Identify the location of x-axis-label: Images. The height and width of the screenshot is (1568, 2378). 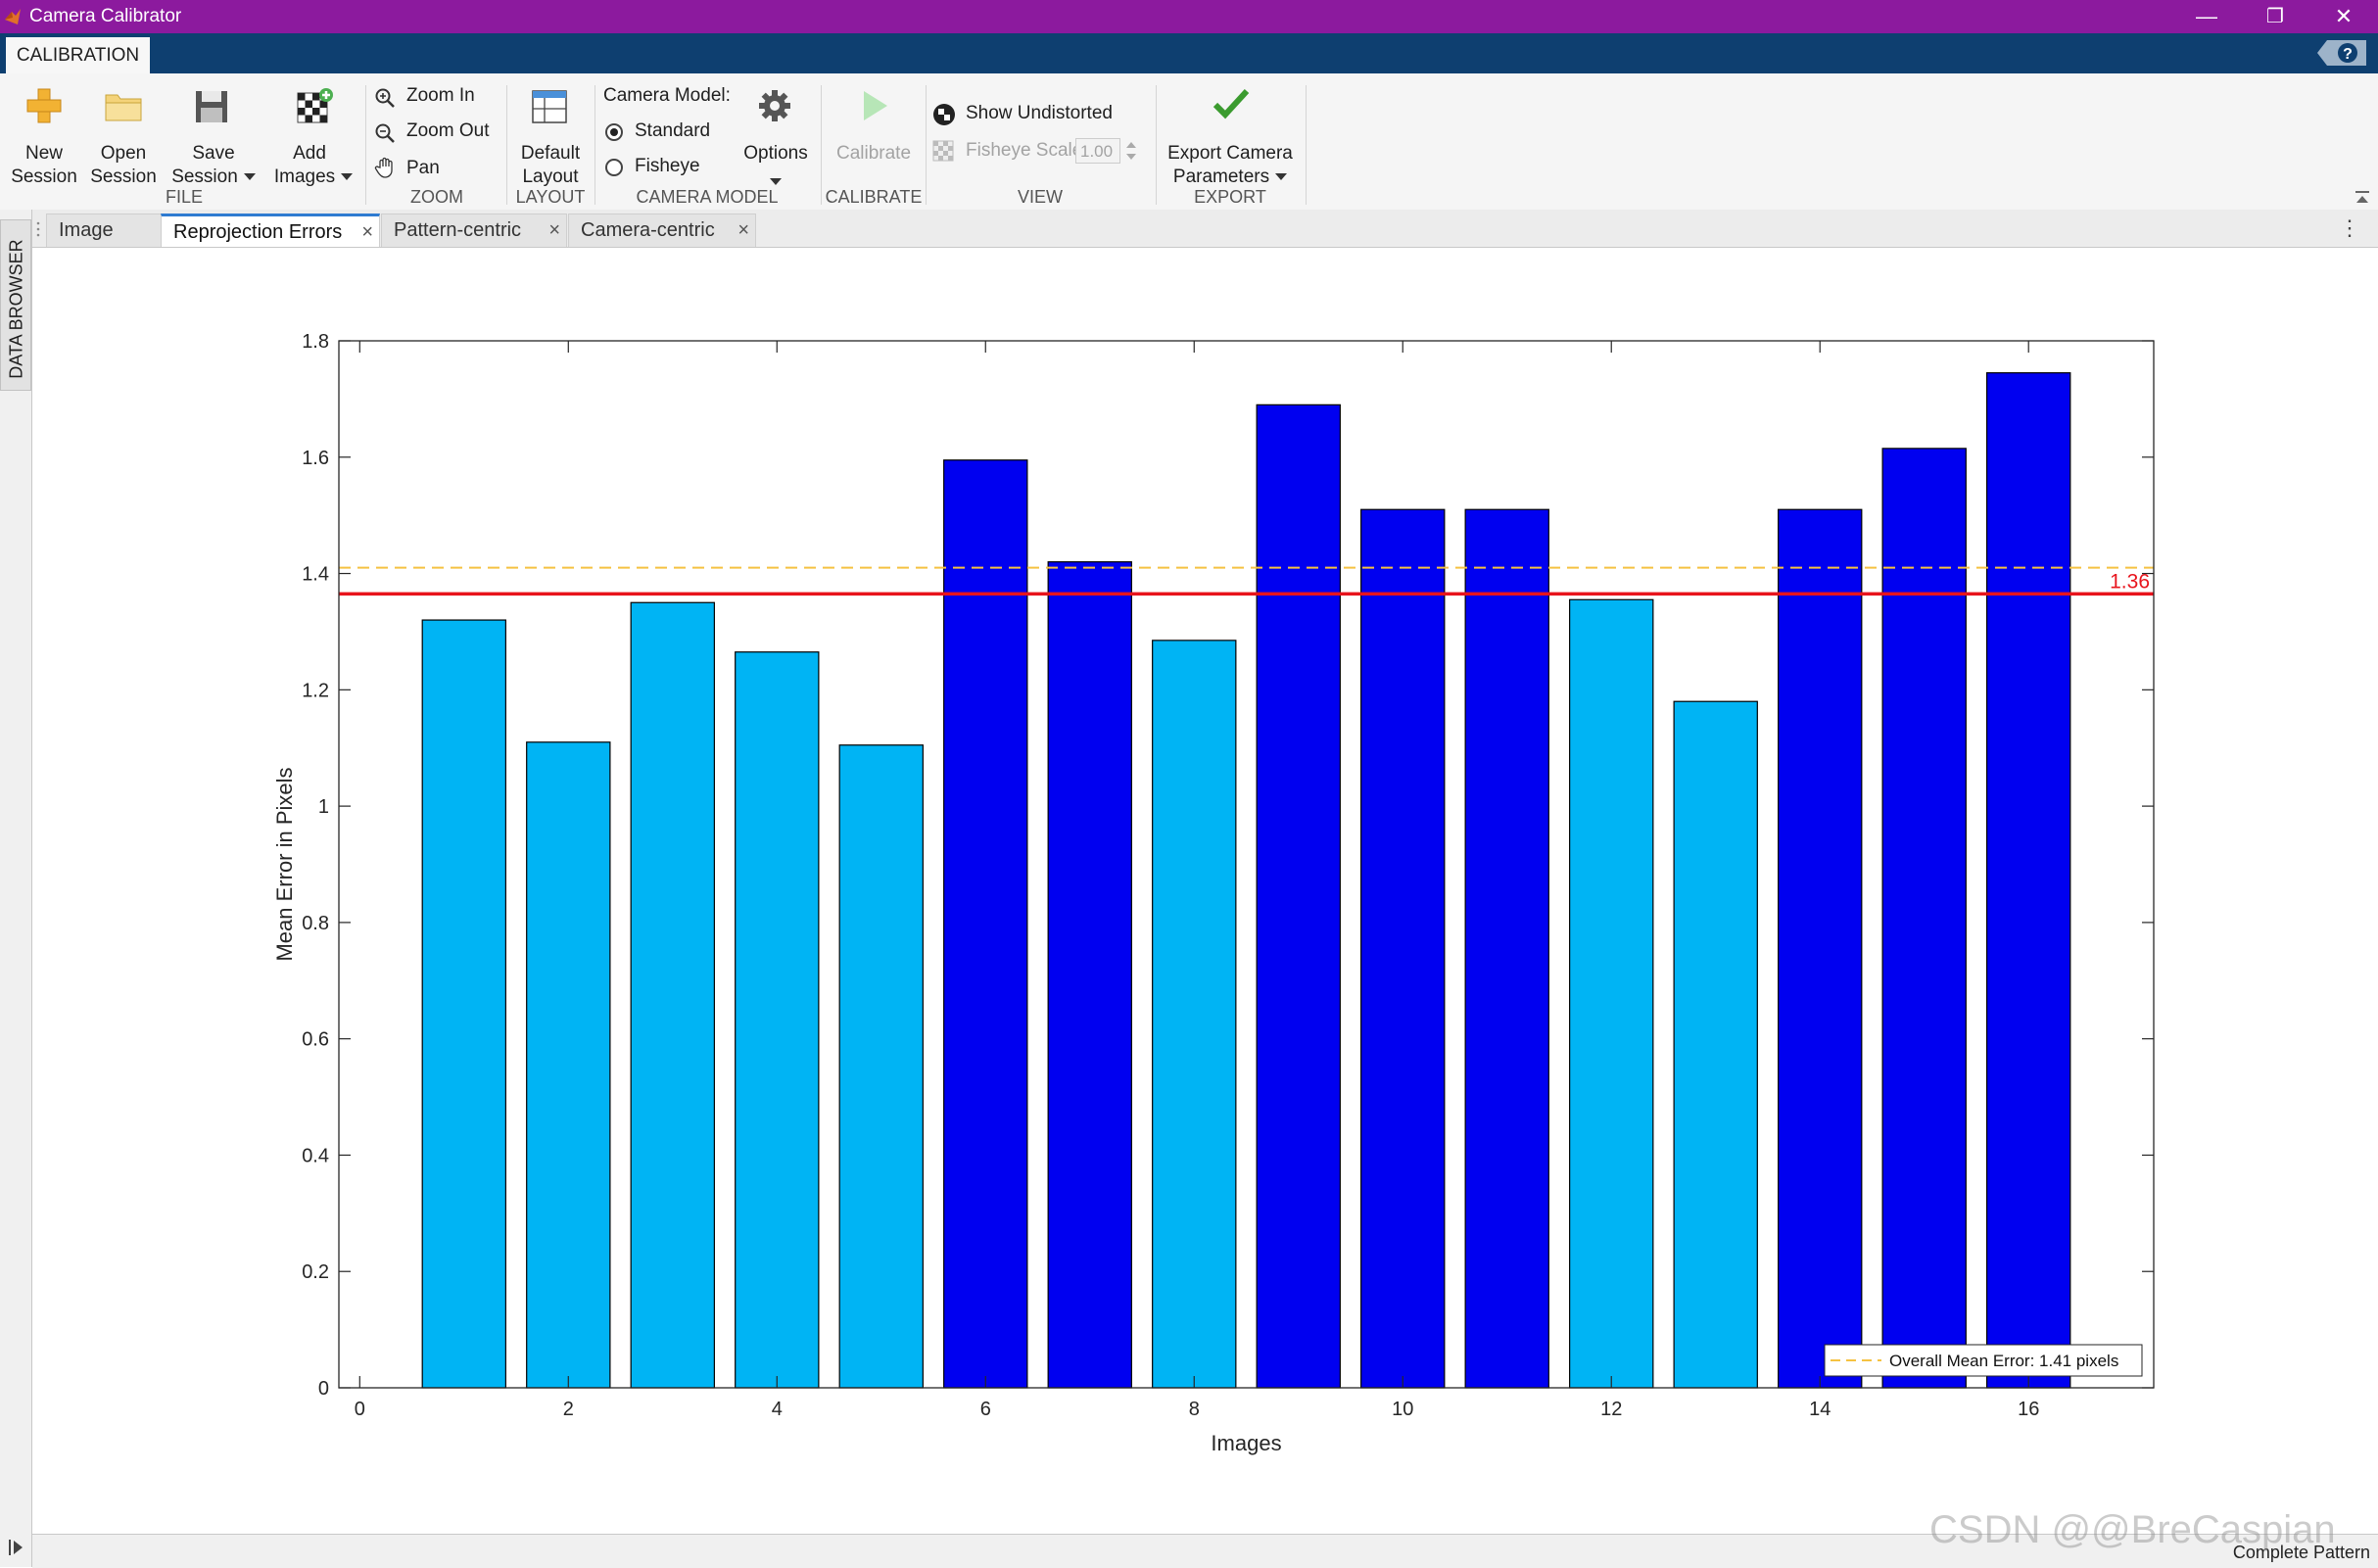
(1246, 1443).